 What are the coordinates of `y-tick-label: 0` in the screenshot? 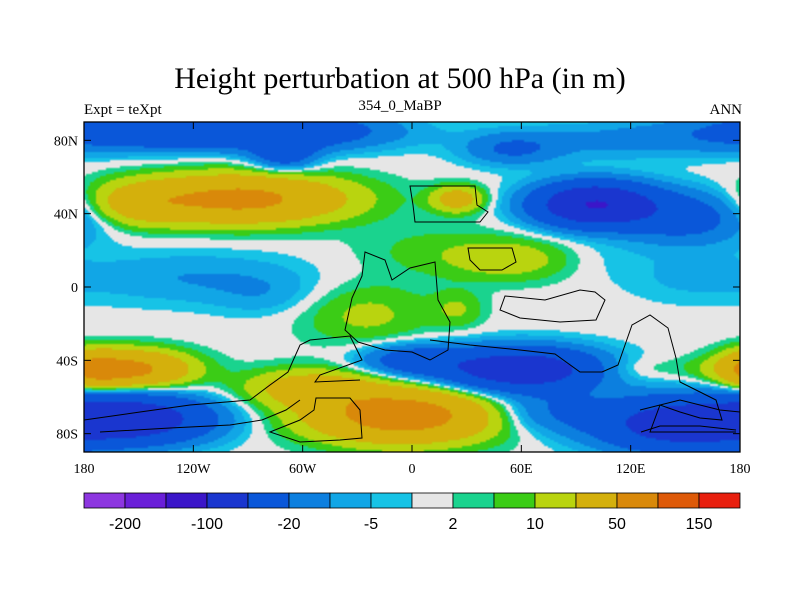 It's located at (74, 288).